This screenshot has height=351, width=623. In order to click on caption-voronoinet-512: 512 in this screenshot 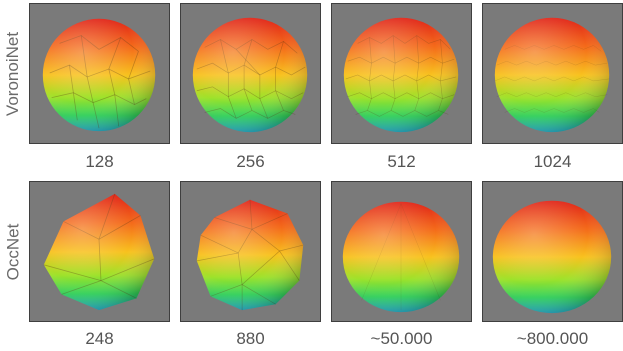, I will do `click(401, 161)`.